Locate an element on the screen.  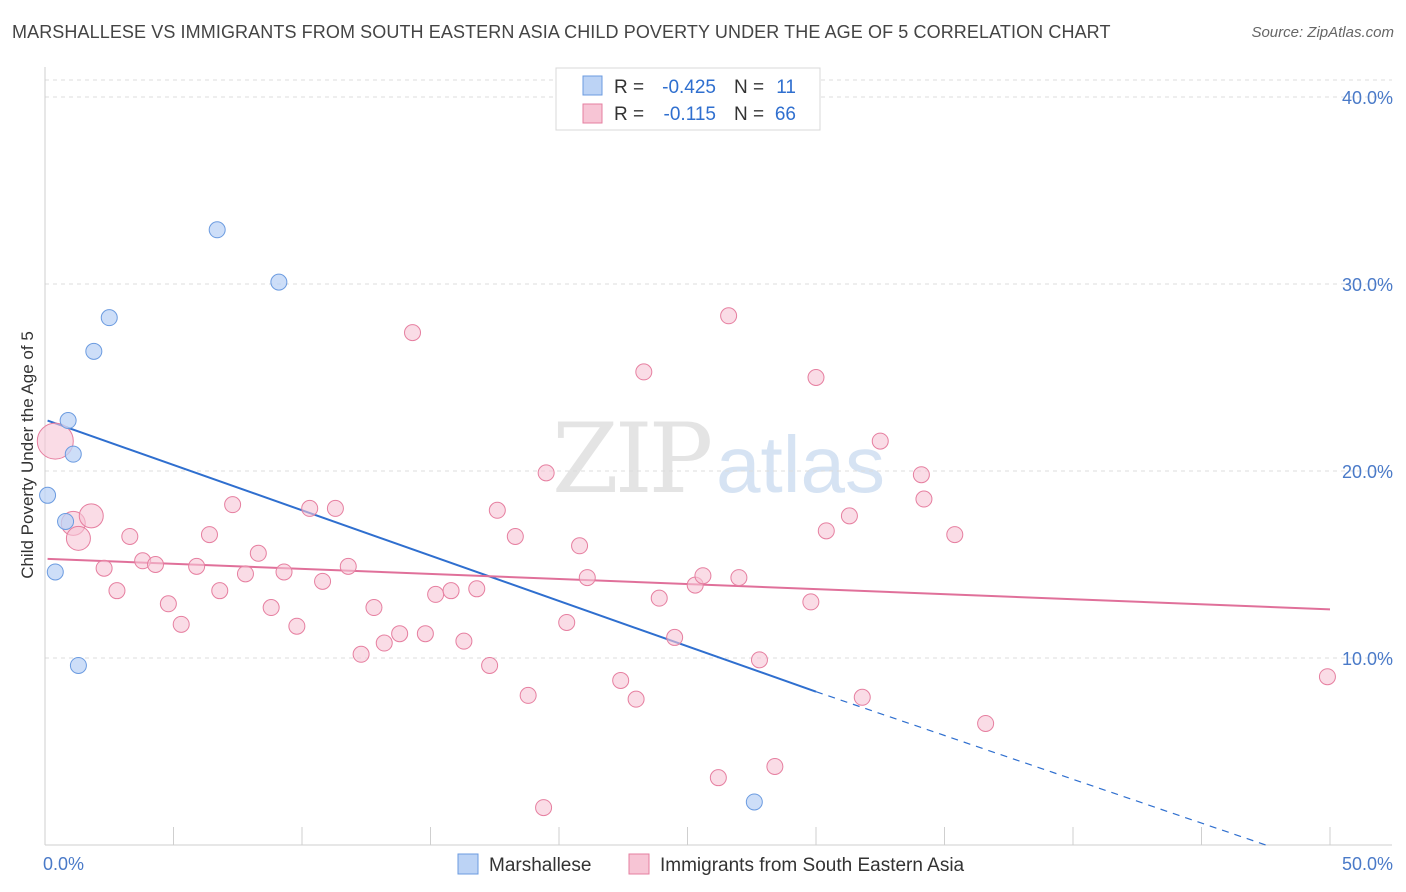
y-axis-title: Child Poverty Under the Age of 5 is located at coordinates (27, 455).